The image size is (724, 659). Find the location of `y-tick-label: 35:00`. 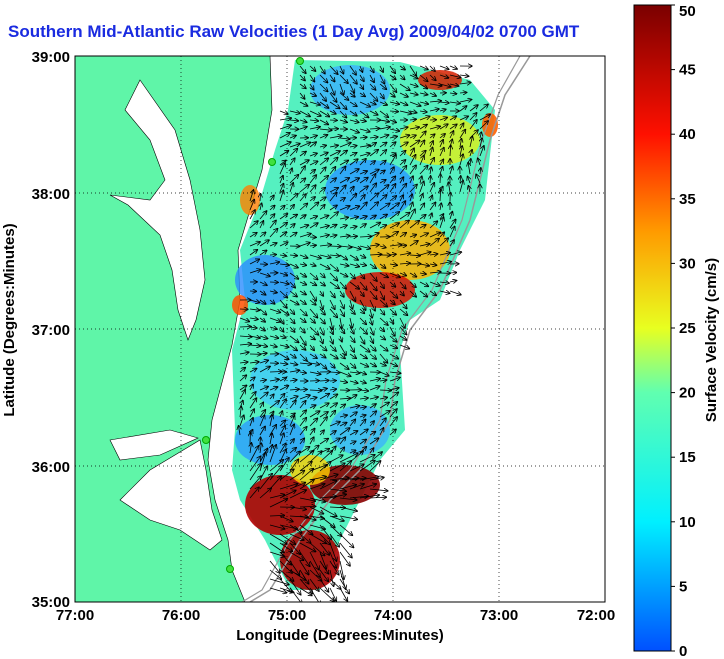

y-tick-label: 35:00 is located at coordinates (51, 602).